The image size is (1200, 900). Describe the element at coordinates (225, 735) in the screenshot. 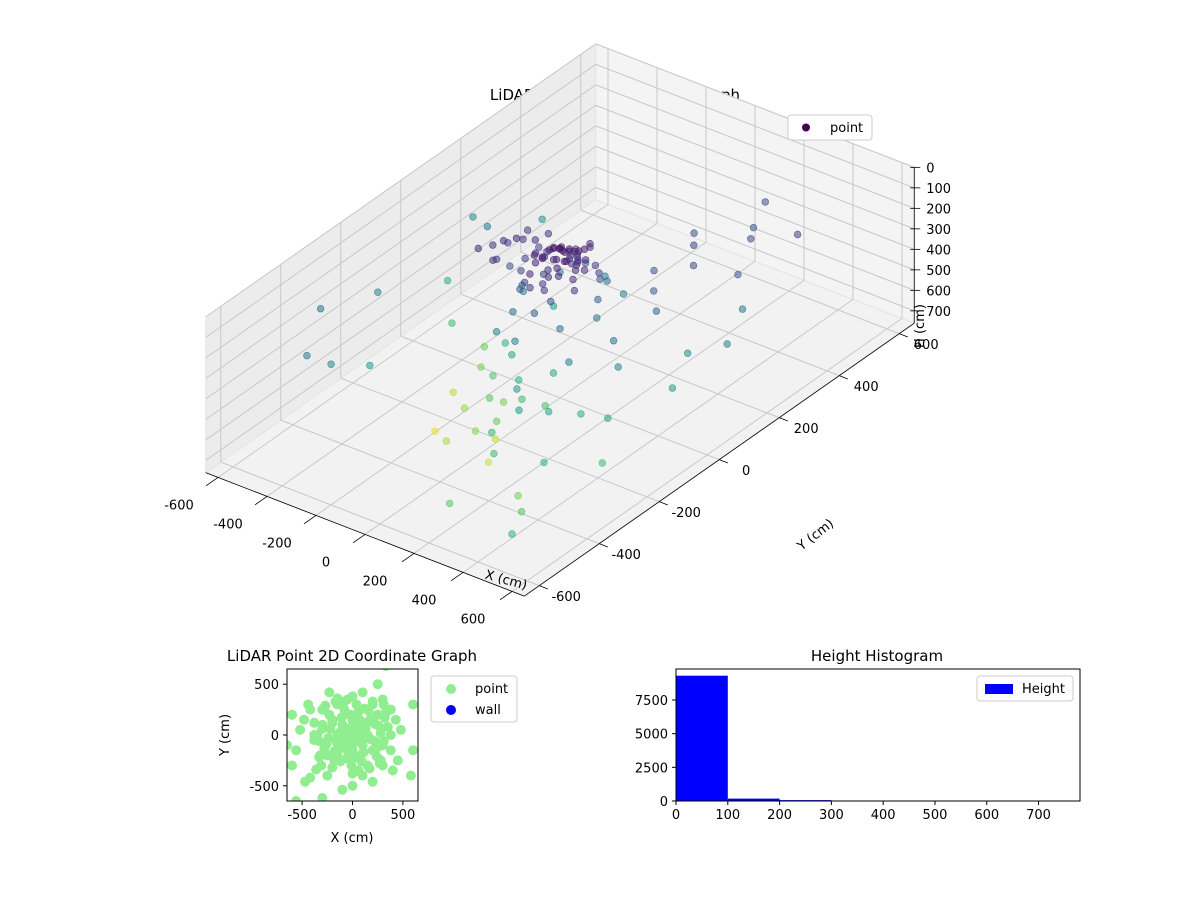

I see `chart-2d-ylabel: Y (cm)` at that location.